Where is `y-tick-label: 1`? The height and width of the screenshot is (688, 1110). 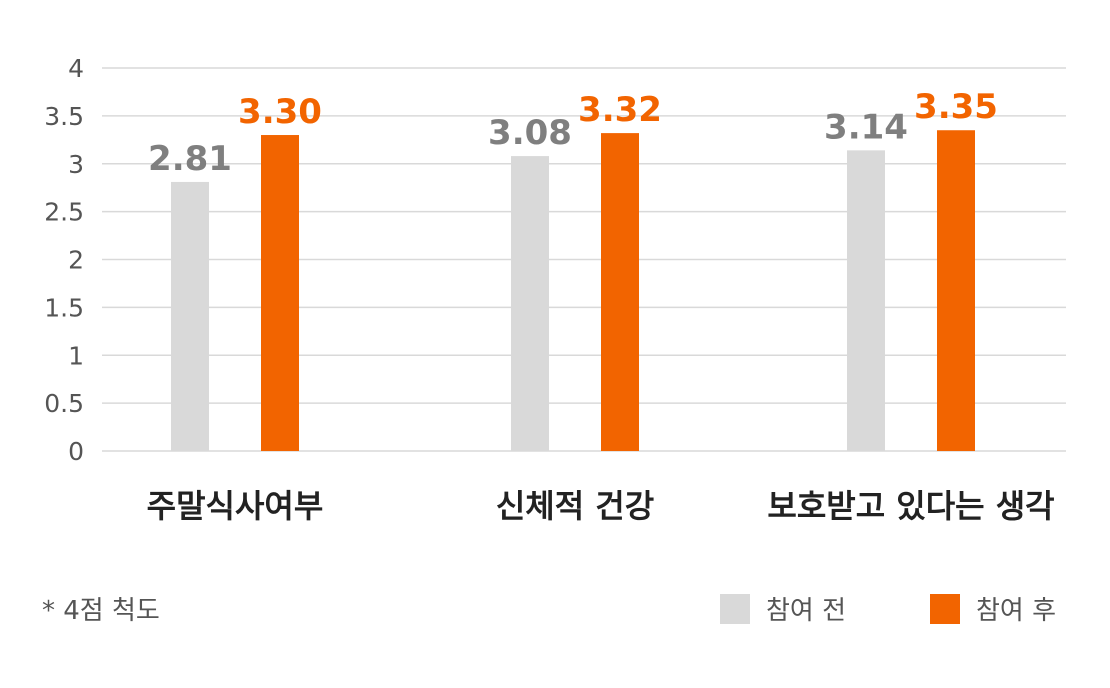 y-tick-label: 1 is located at coordinates (76, 355).